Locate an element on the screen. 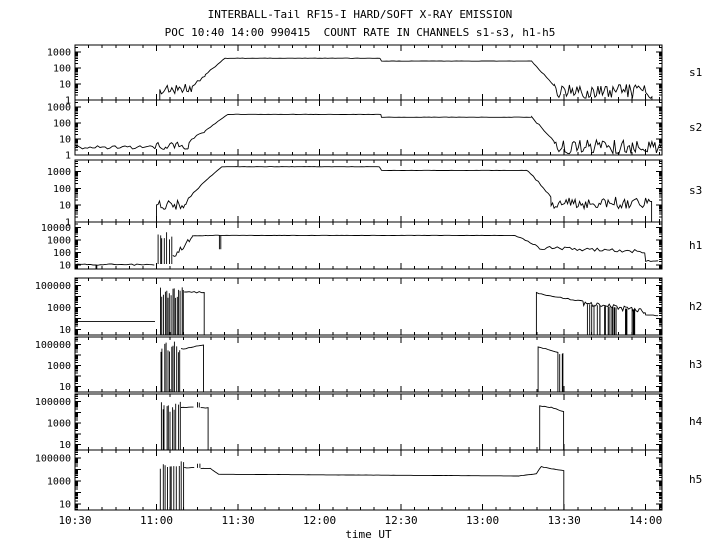  trace-h2 is located at coordinates (367, 311).